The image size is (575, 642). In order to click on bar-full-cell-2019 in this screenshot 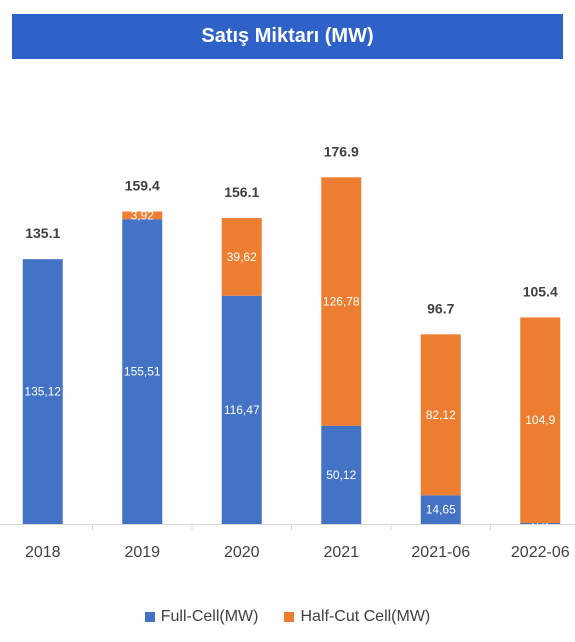, I will do `click(142, 372)`.